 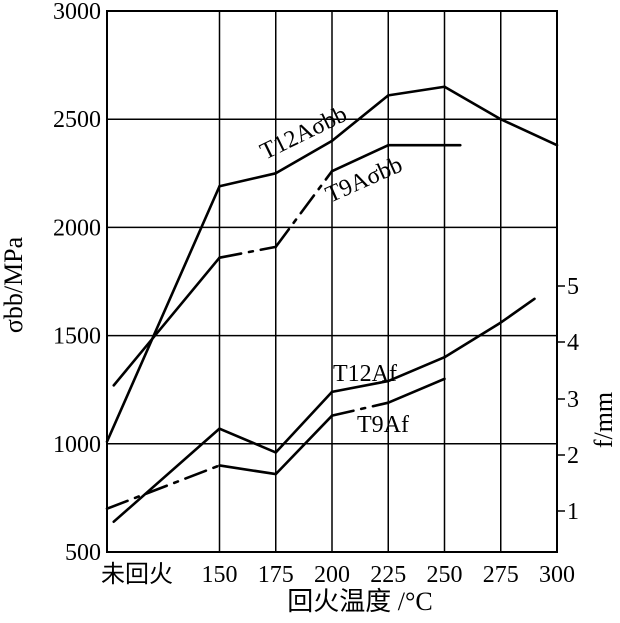 What do you see at coordinates (220, 575) in the screenshot?
I see `x-tick-label: 150` at bounding box center [220, 575].